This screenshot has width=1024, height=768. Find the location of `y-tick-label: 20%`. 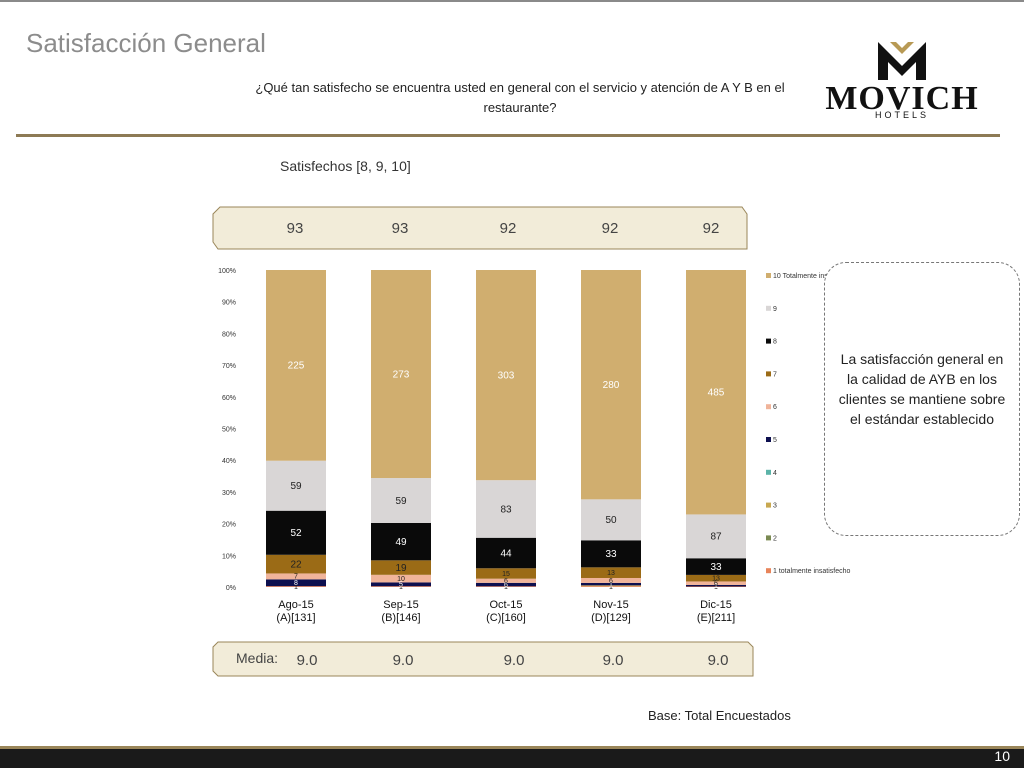

y-tick-label: 20% is located at coordinates (229, 525).